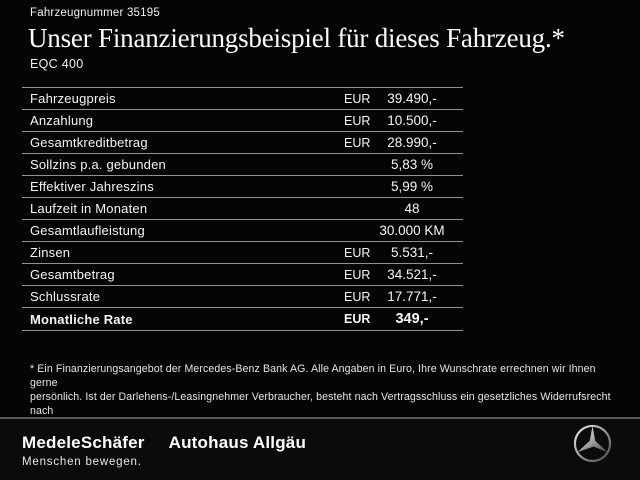 This screenshot has height=480, width=640. What do you see at coordinates (72, 274) in the screenshot?
I see `row-label: Gesamtbetrag` at bounding box center [72, 274].